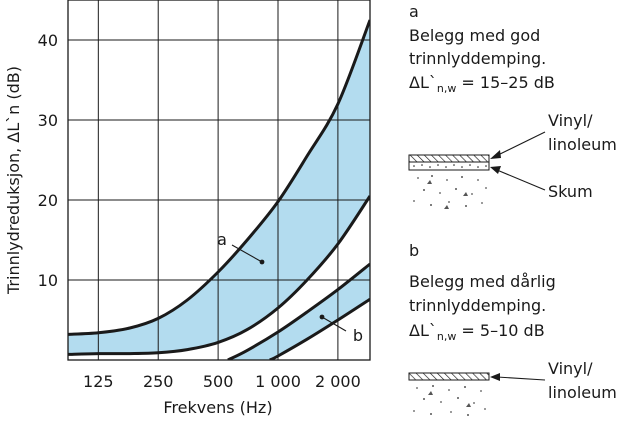 The height and width of the screenshot is (422, 619). I want to click on x-tick-label: 500, so click(218, 381).